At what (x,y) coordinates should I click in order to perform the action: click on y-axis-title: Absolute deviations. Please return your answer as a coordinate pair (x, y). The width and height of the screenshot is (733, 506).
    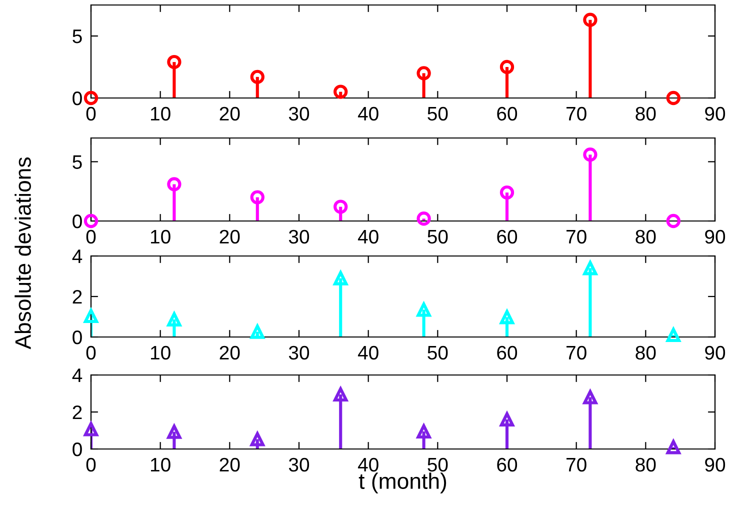
    Looking at the image, I should click on (22, 253).